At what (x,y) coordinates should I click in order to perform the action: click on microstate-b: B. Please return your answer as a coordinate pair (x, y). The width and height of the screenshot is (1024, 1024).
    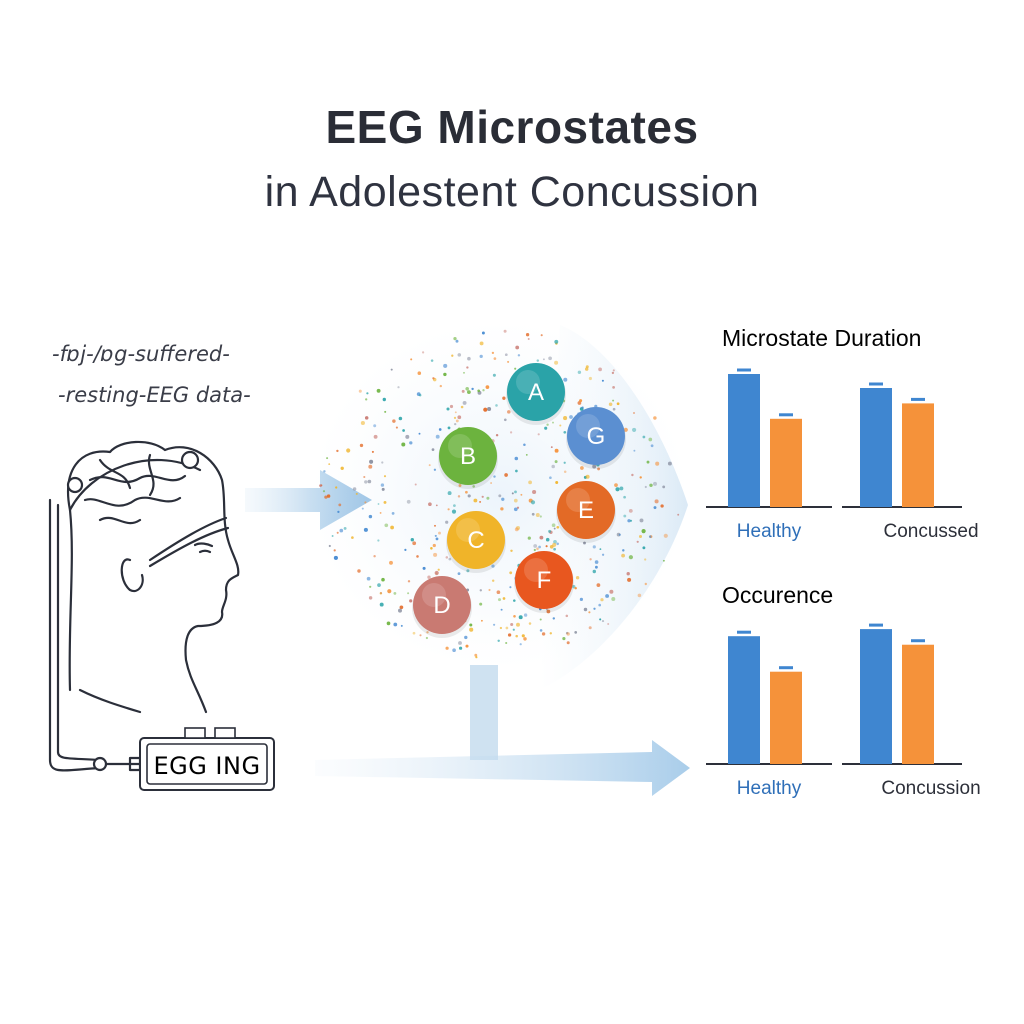
    Looking at the image, I should click on (468, 458).